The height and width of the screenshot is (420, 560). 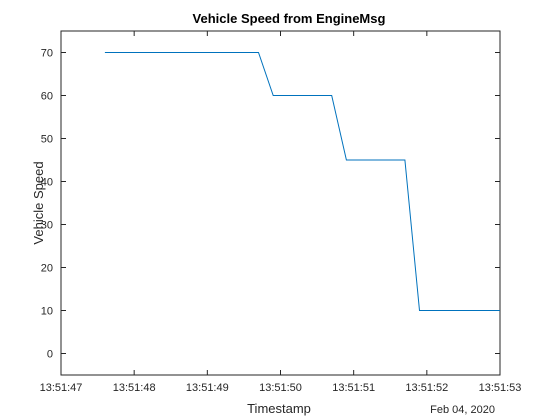 I want to click on x-tick-label: 13:51:53, so click(x=500, y=388).